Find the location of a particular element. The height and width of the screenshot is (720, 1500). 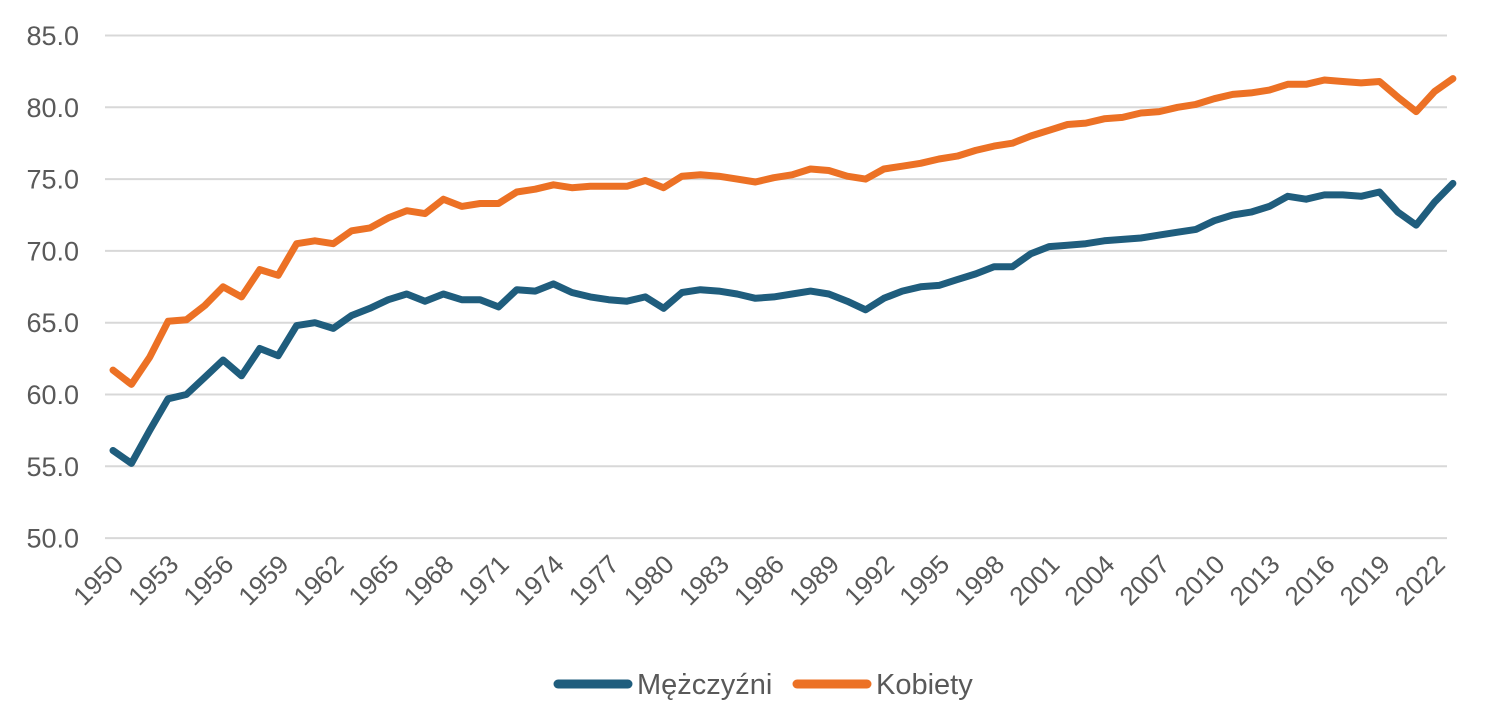

x-tick-label: 2016 is located at coordinates (1310, 580).